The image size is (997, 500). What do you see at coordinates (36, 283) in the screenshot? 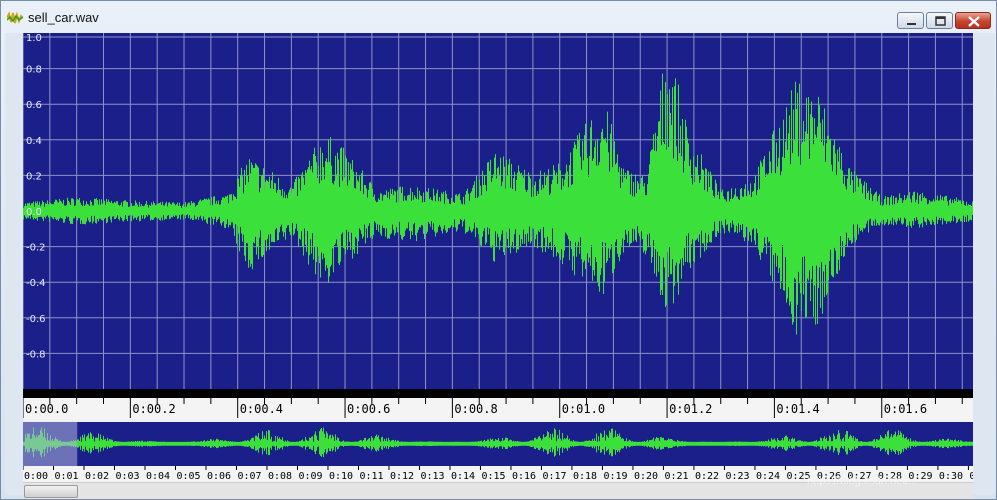
I see `y-tick-label: -0.4` at bounding box center [36, 283].